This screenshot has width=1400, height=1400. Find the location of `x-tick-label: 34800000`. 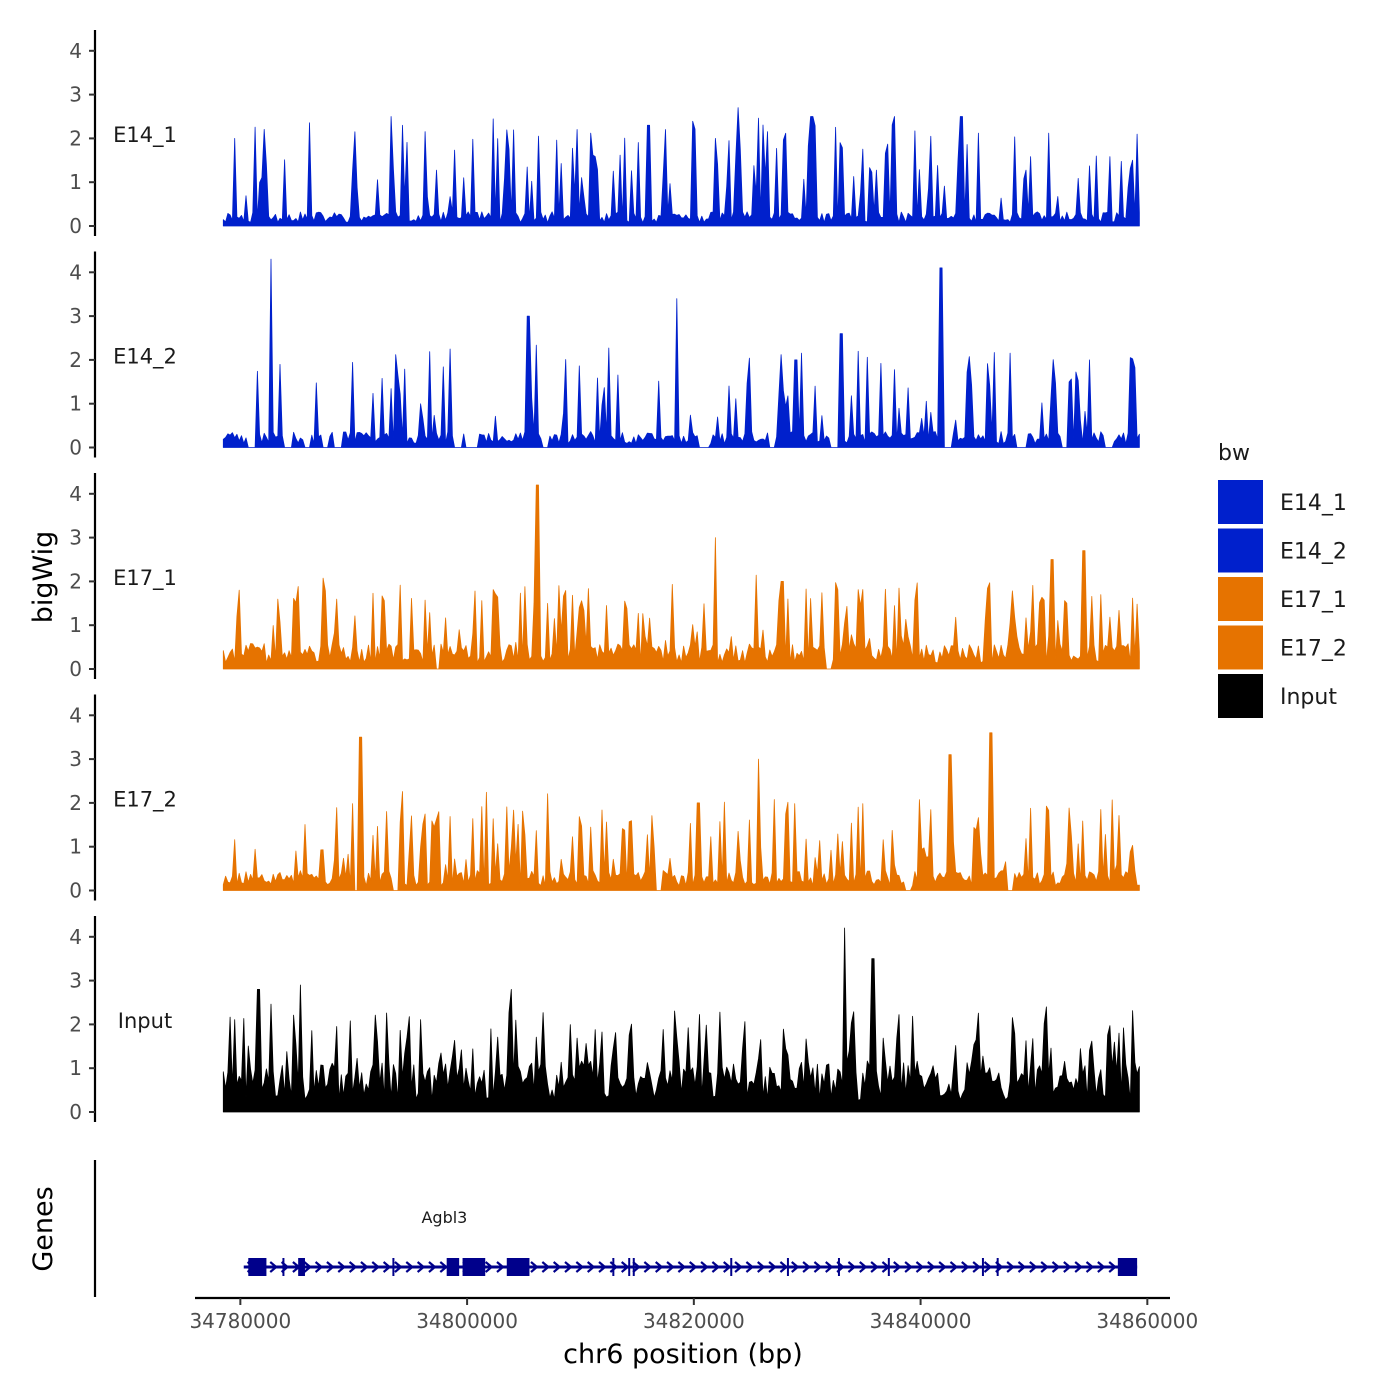

x-tick-label: 34800000 is located at coordinates (467, 1321).